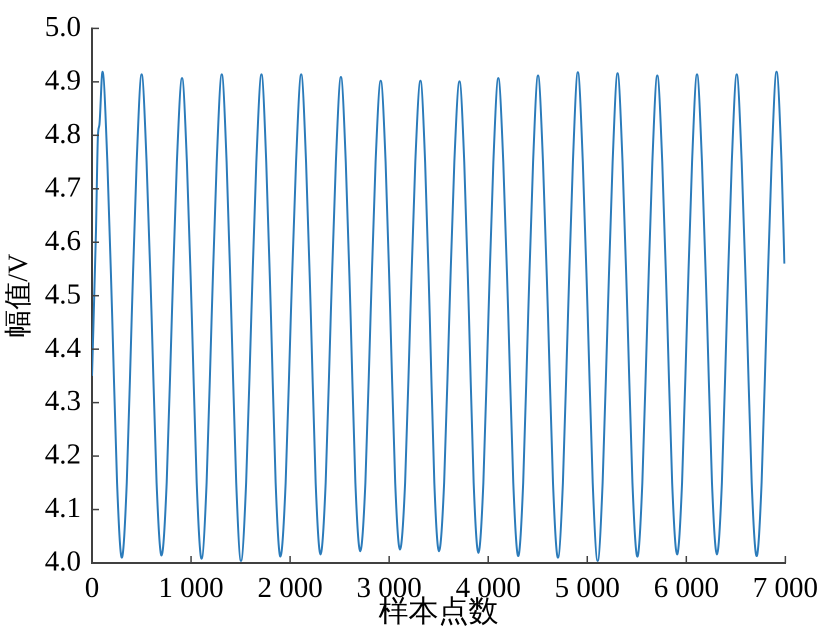 The width and height of the screenshot is (827, 643). What do you see at coordinates (18, 296) in the screenshot?
I see `y-axis-title: 幅值/V` at bounding box center [18, 296].